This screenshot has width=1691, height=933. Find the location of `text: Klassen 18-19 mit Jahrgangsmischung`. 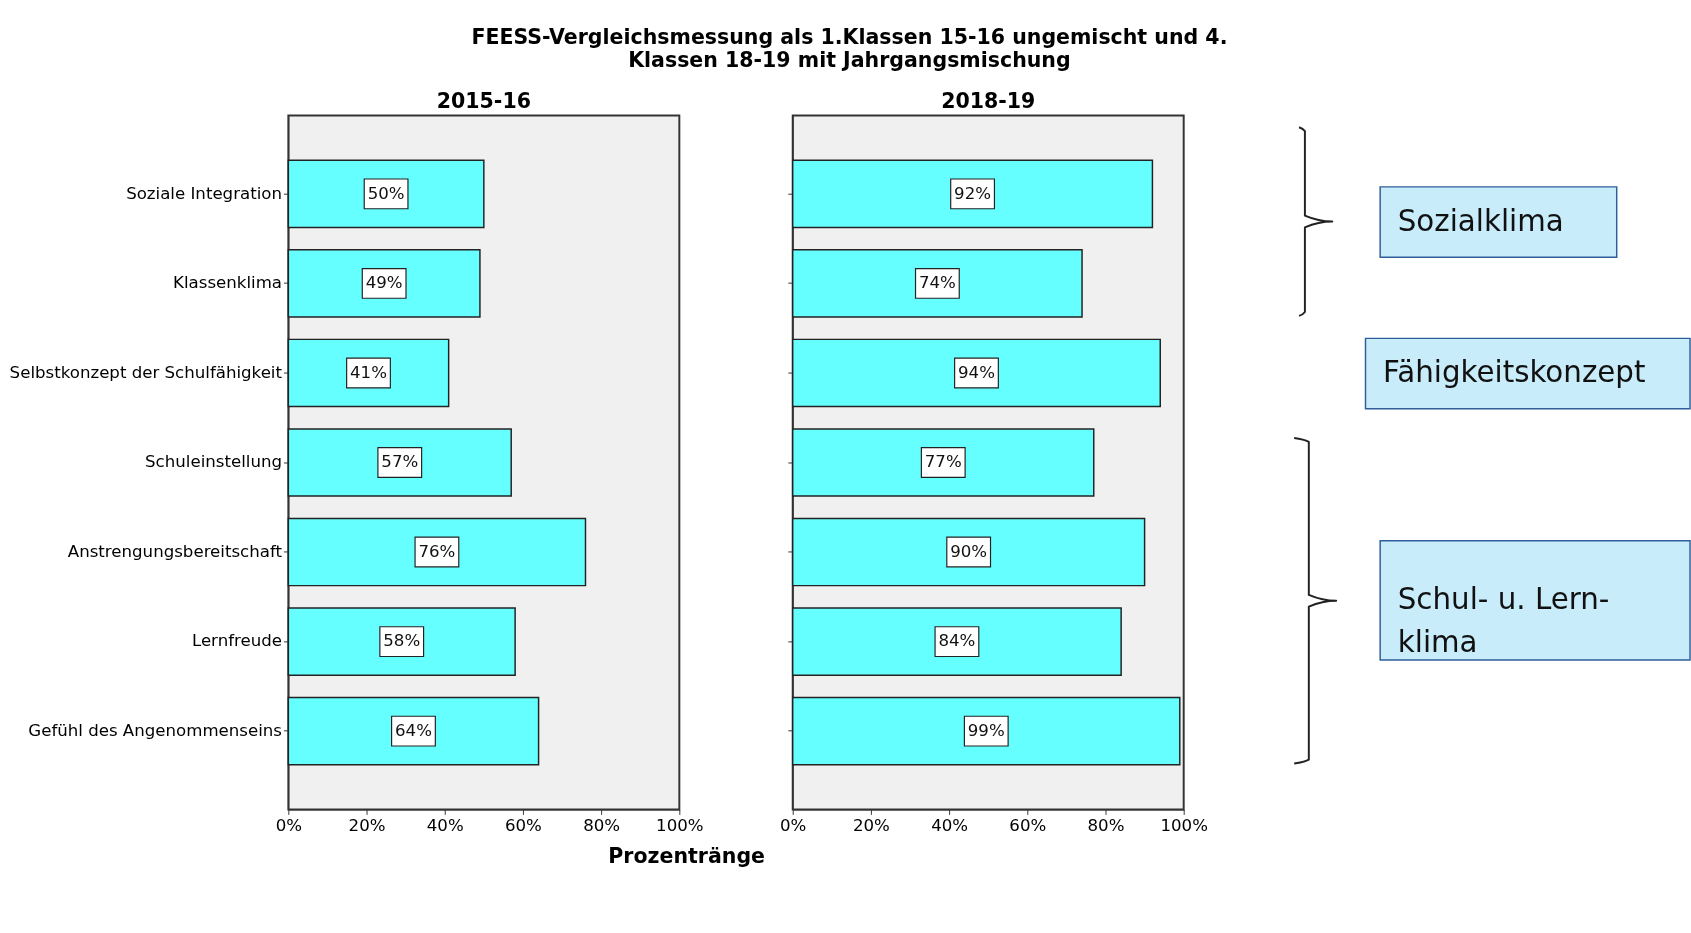

text: Klassen 18-19 mit Jahrgangsmischung is located at coordinates (849, 59).